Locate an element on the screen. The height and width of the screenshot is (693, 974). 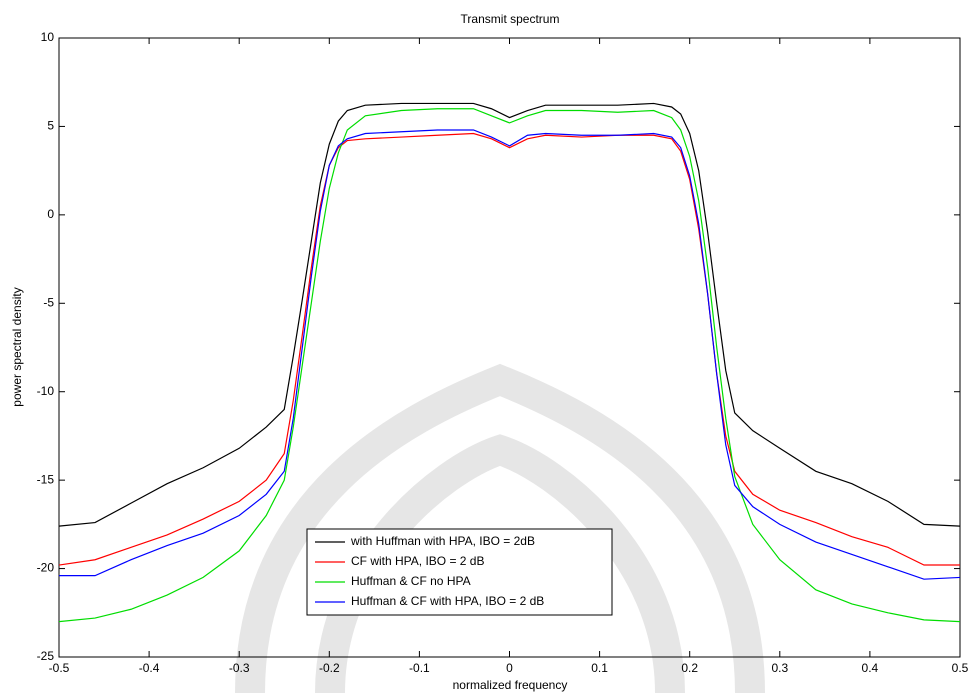
x-tick-label: 0.1 is located at coordinates (599, 668).